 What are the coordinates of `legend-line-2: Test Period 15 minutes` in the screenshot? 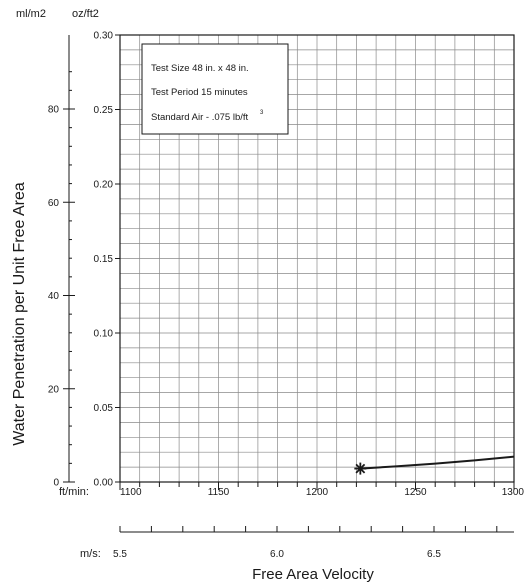 It's located at (199, 92).